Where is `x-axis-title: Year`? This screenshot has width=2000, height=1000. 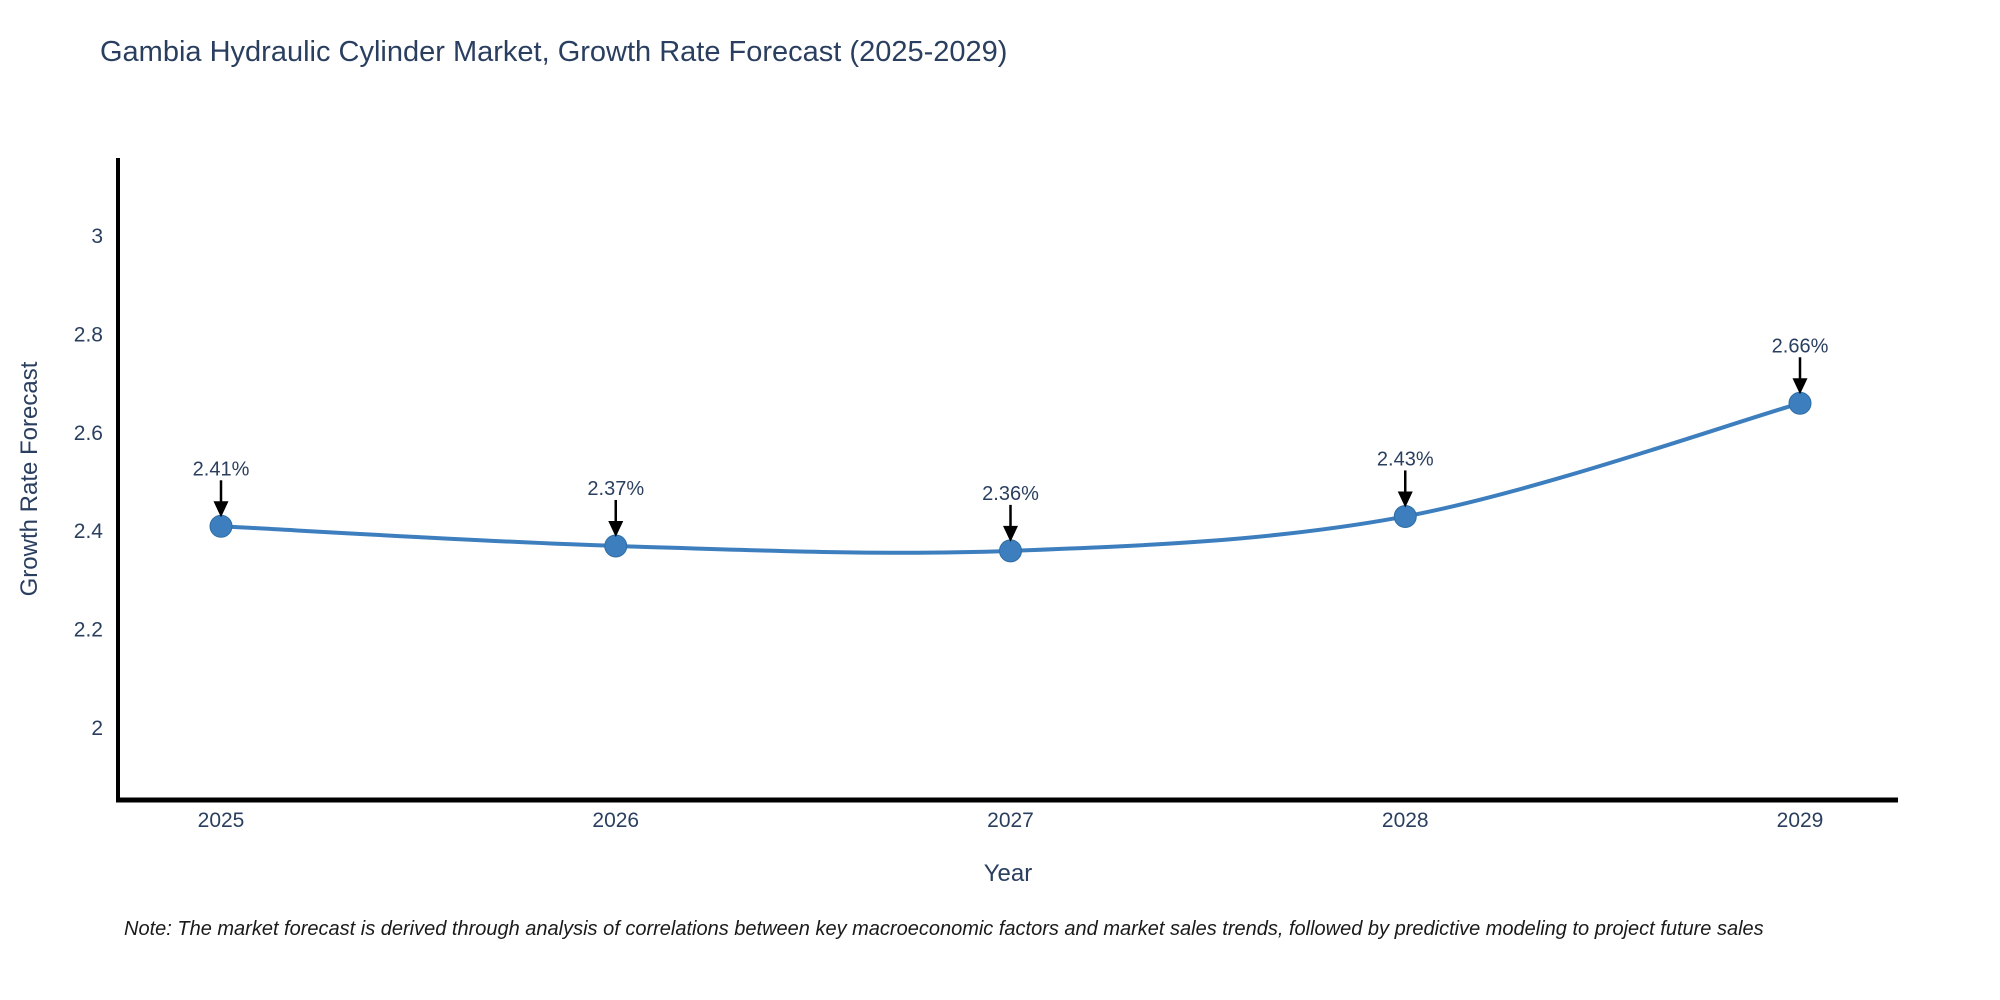 x-axis-title: Year is located at coordinates (1008, 873).